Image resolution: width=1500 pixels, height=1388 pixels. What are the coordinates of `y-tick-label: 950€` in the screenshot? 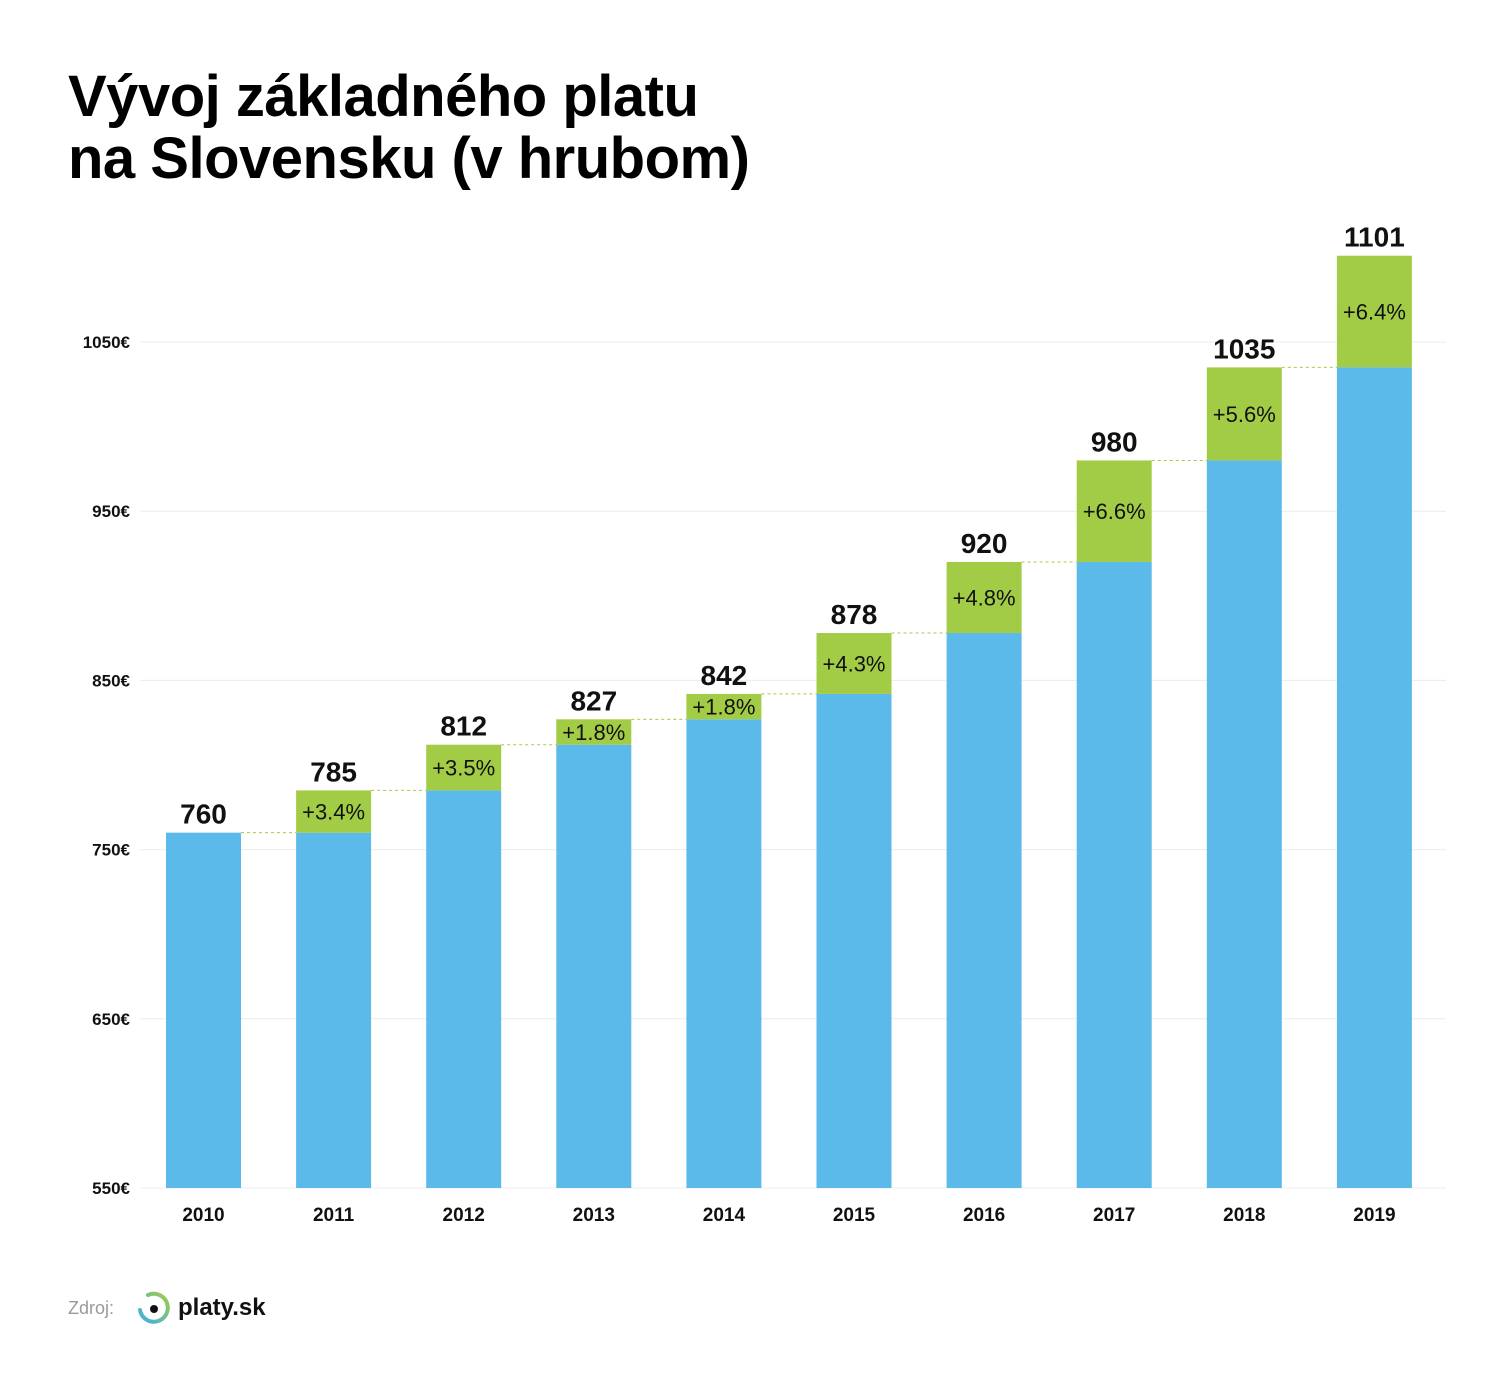 It's located at (111, 511).